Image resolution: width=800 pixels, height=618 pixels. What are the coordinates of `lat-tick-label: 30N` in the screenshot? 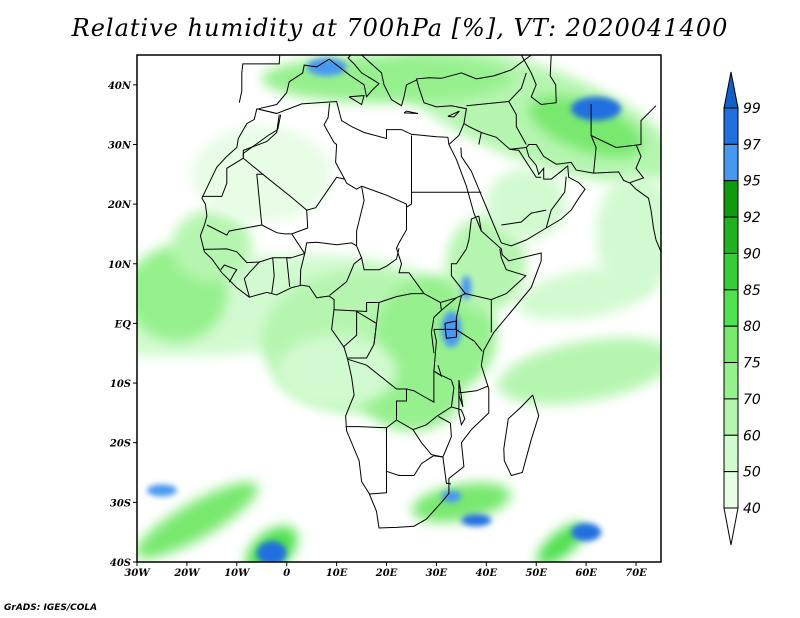 It's located at (120, 145).